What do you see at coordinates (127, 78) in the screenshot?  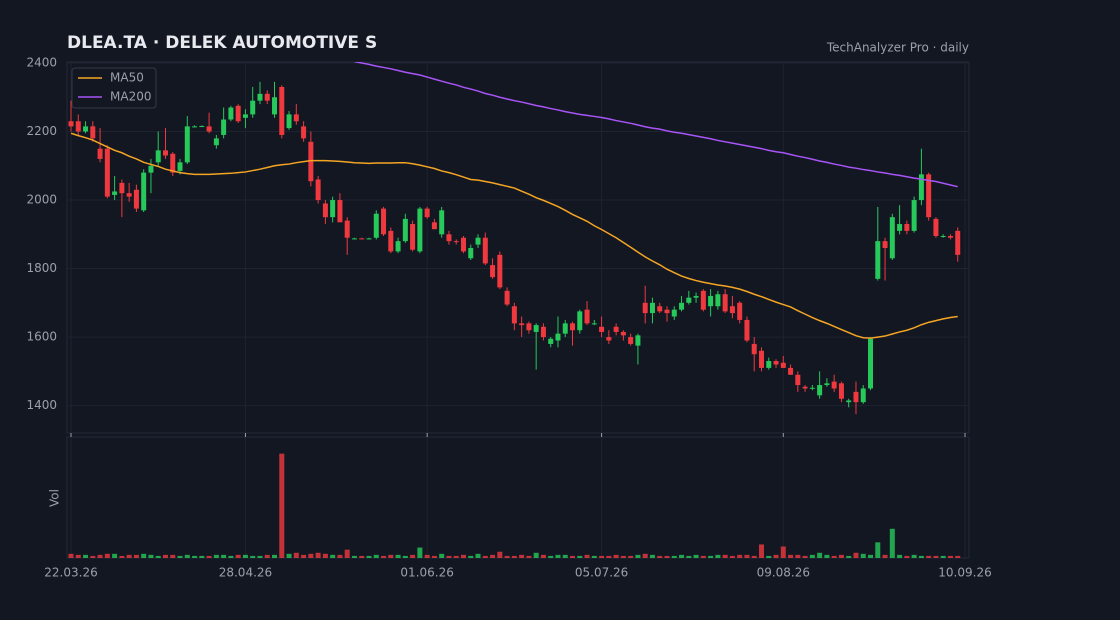 I see `legend-label: MA50` at bounding box center [127, 78].